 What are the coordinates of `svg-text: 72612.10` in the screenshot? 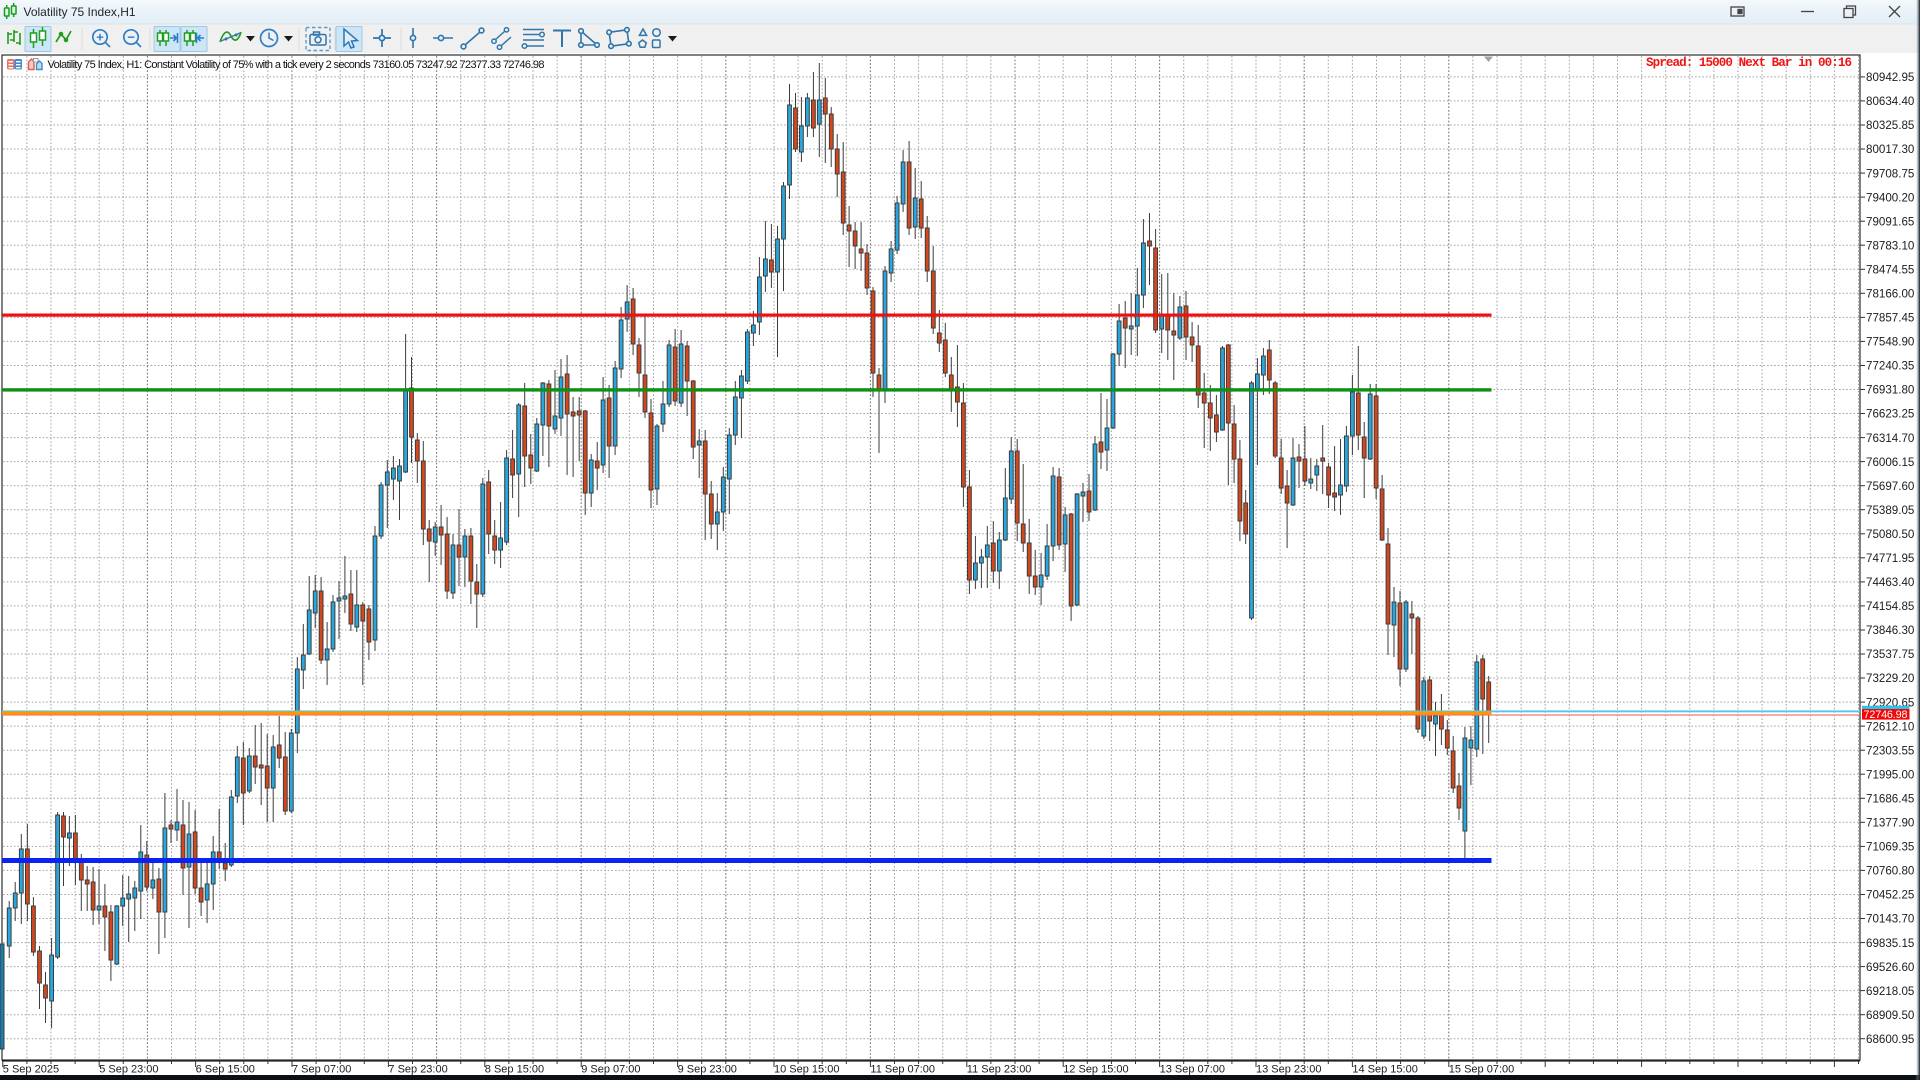 It's located at (1890, 726).